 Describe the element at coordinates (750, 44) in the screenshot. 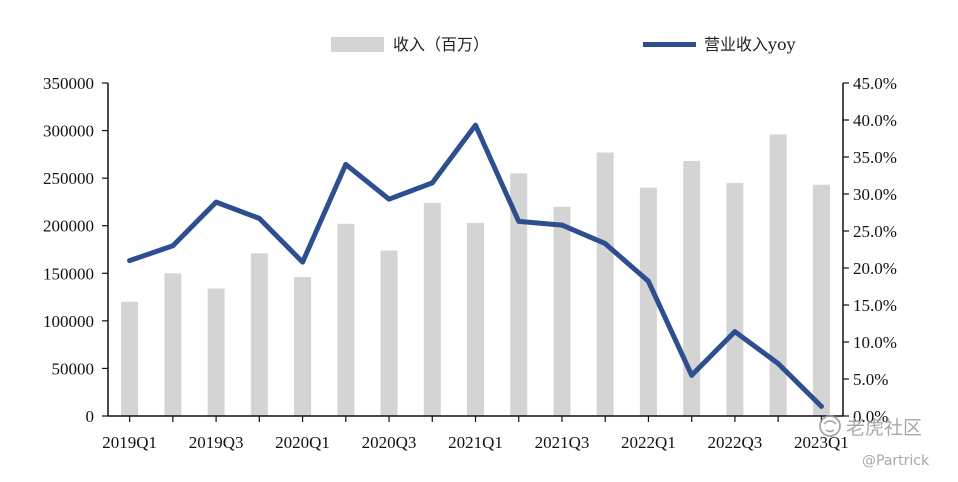

I see `legend-label-yoy: 营业收入yoy` at that location.